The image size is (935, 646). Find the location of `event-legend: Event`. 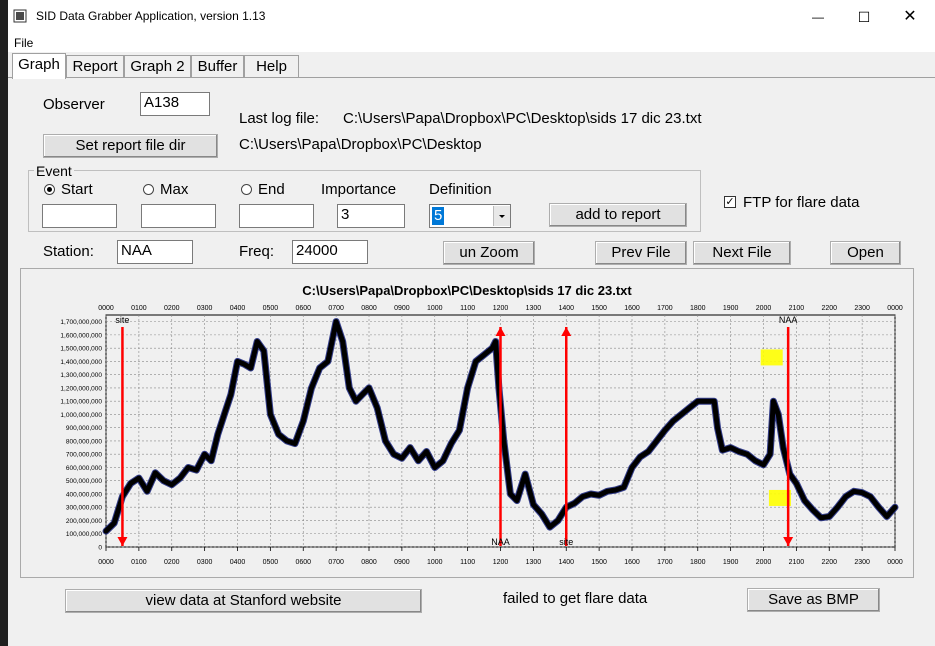

event-legend: Event is located at coordinates (54, 171).